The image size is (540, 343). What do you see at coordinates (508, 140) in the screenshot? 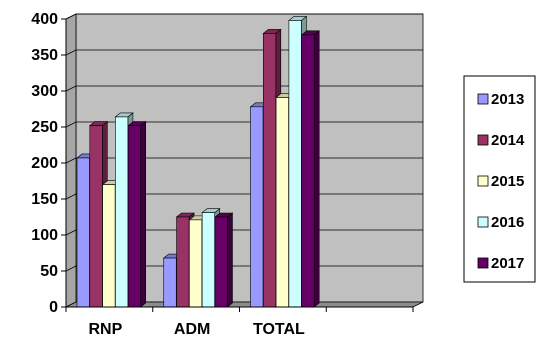
I see `legend-label: 2014` at bounding box center [508, 140].